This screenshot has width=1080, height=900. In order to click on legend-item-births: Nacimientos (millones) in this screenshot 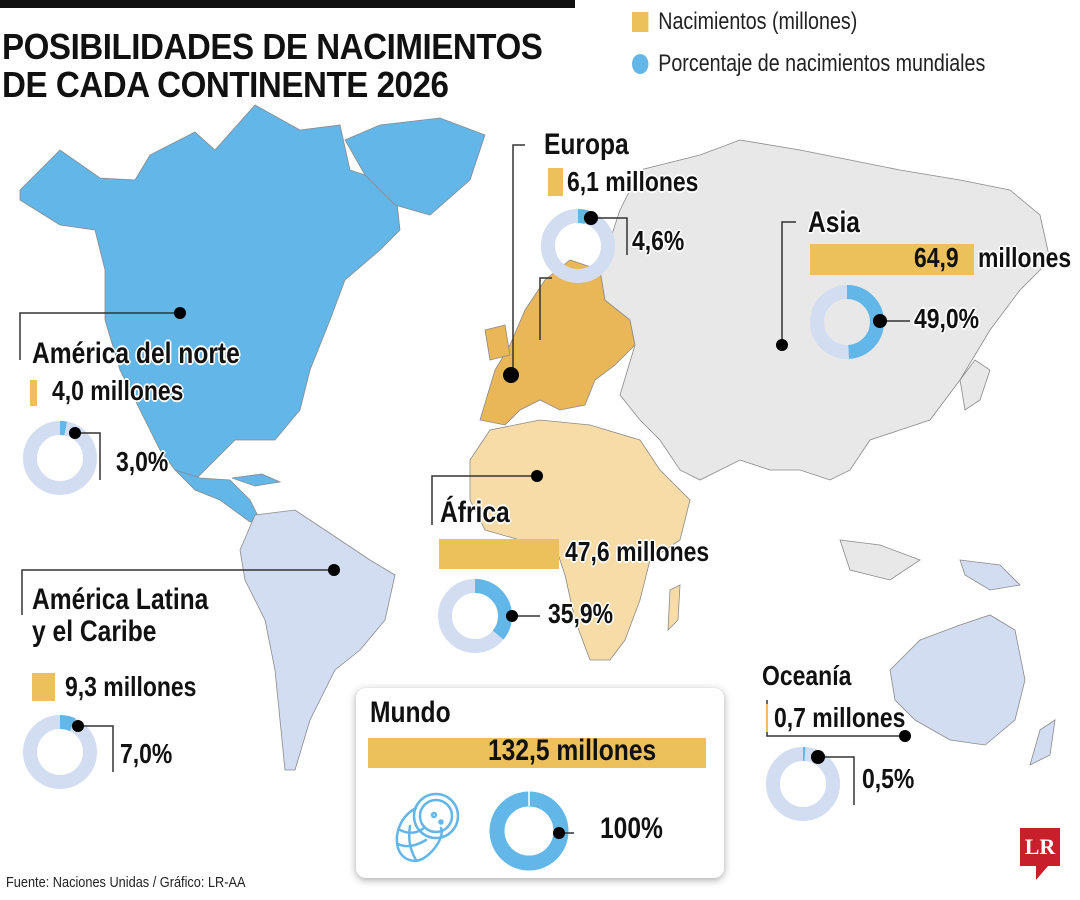, I will do `click(808, 22)`.